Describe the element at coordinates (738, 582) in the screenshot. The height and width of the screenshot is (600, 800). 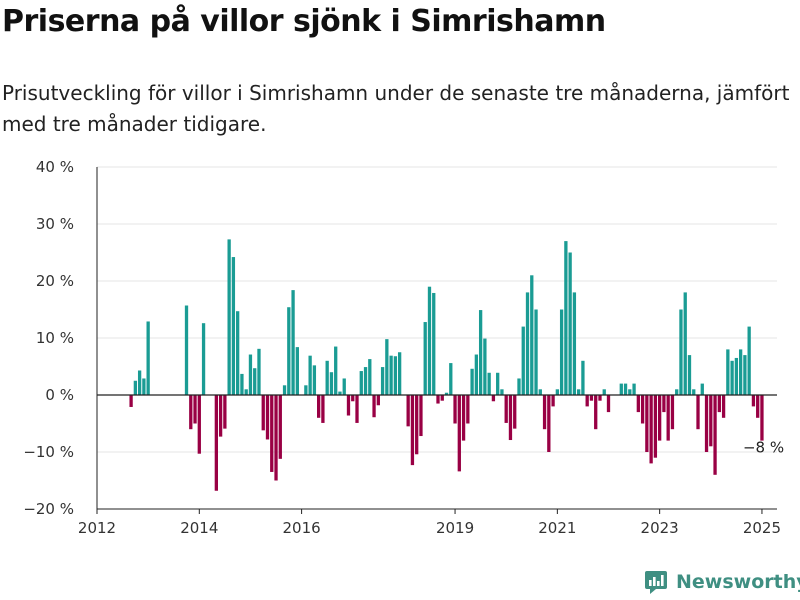
I see `brand-name: Newsworthy` at that location.